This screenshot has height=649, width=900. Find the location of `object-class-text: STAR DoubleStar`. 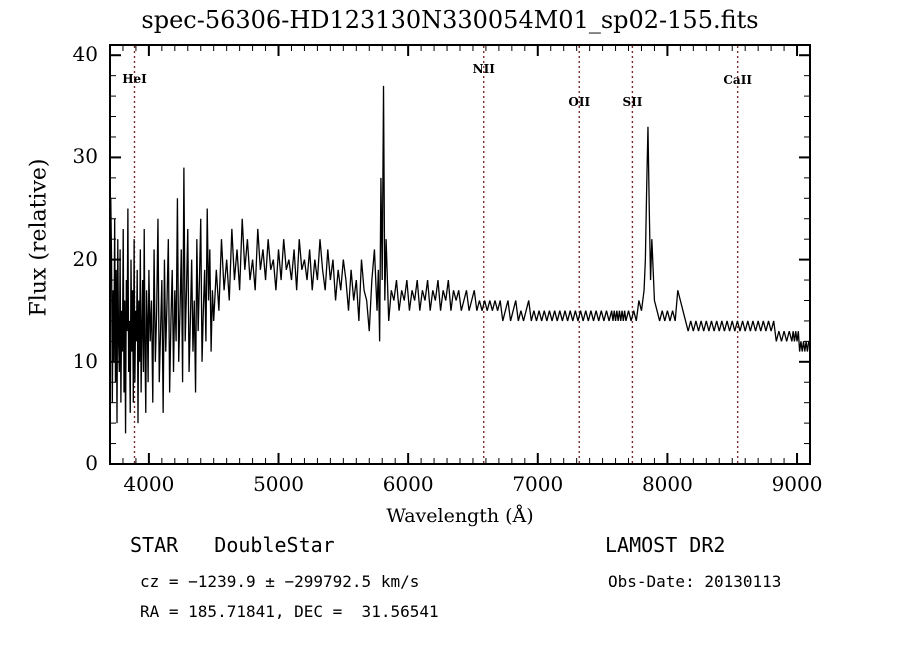

object-class-text: STAR DoubleStar is located at coordinates (232, 545).